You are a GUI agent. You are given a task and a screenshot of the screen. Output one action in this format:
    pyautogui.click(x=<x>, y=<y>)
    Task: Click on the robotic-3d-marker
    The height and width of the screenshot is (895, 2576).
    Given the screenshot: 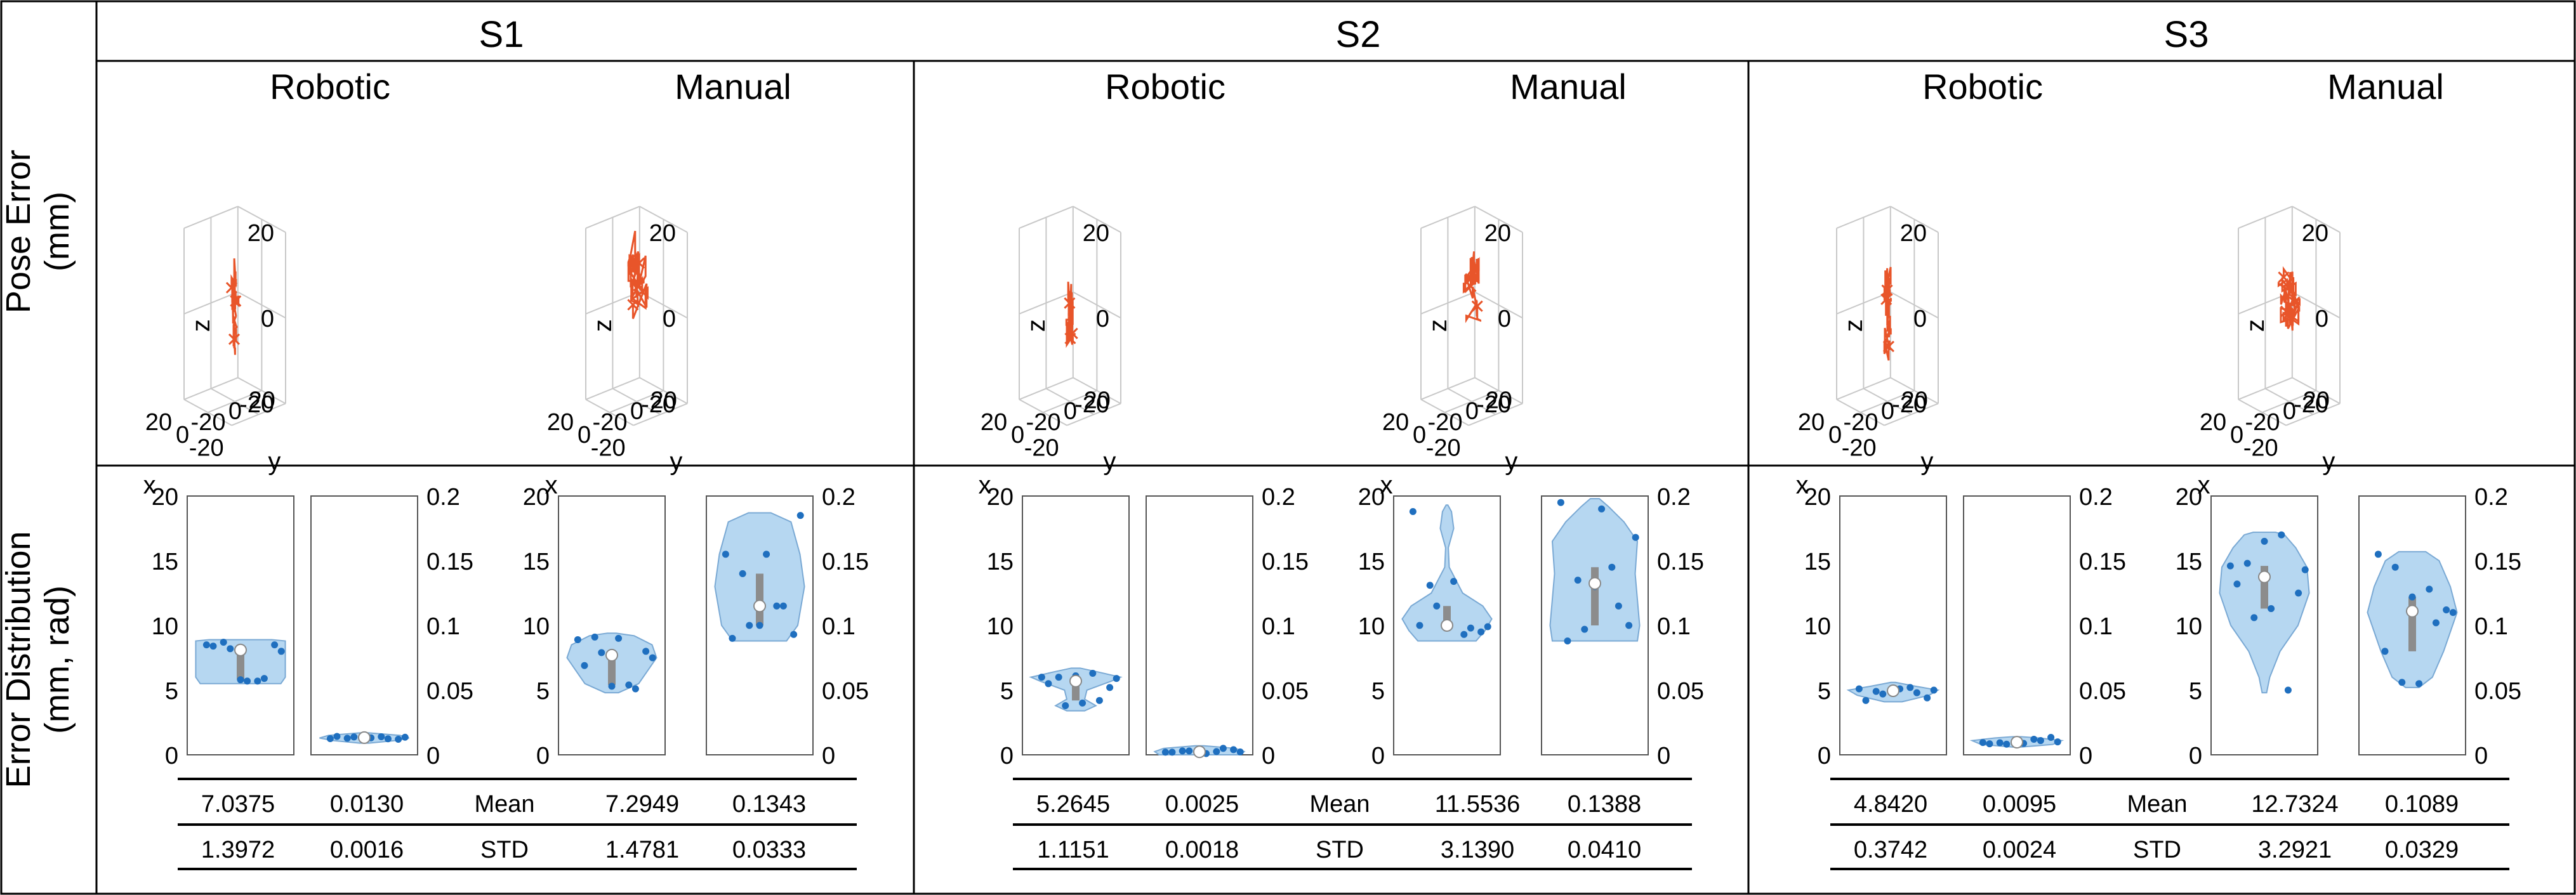 What is the action you would take?
    pyautogui.click(x=1887, y=290)
    